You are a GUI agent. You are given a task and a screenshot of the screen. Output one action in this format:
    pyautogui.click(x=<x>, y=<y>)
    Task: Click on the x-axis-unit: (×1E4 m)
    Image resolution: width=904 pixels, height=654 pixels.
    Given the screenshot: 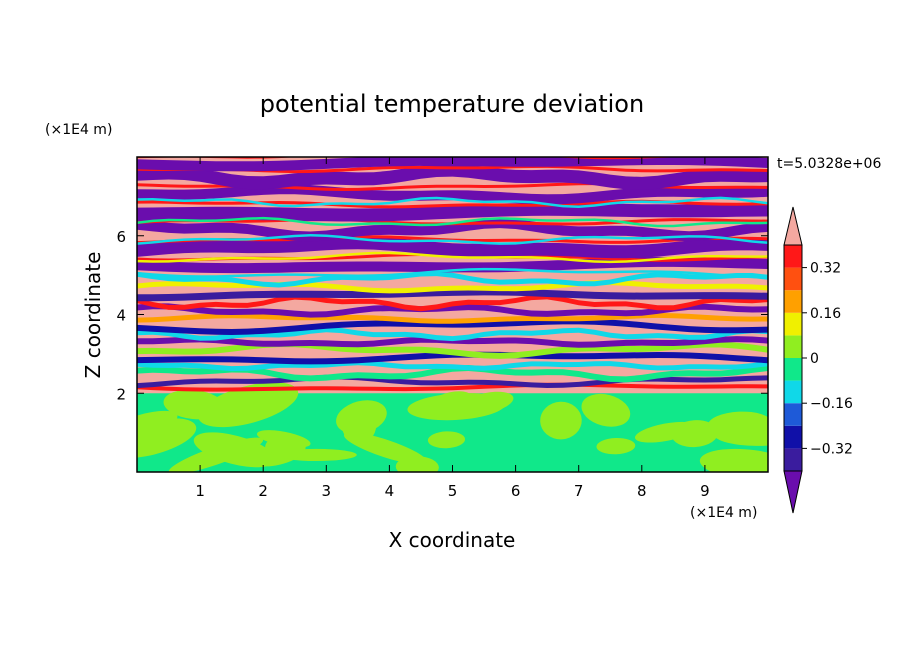 What is the action you would take?
    pyautogui.click(x=723, y=513)
    